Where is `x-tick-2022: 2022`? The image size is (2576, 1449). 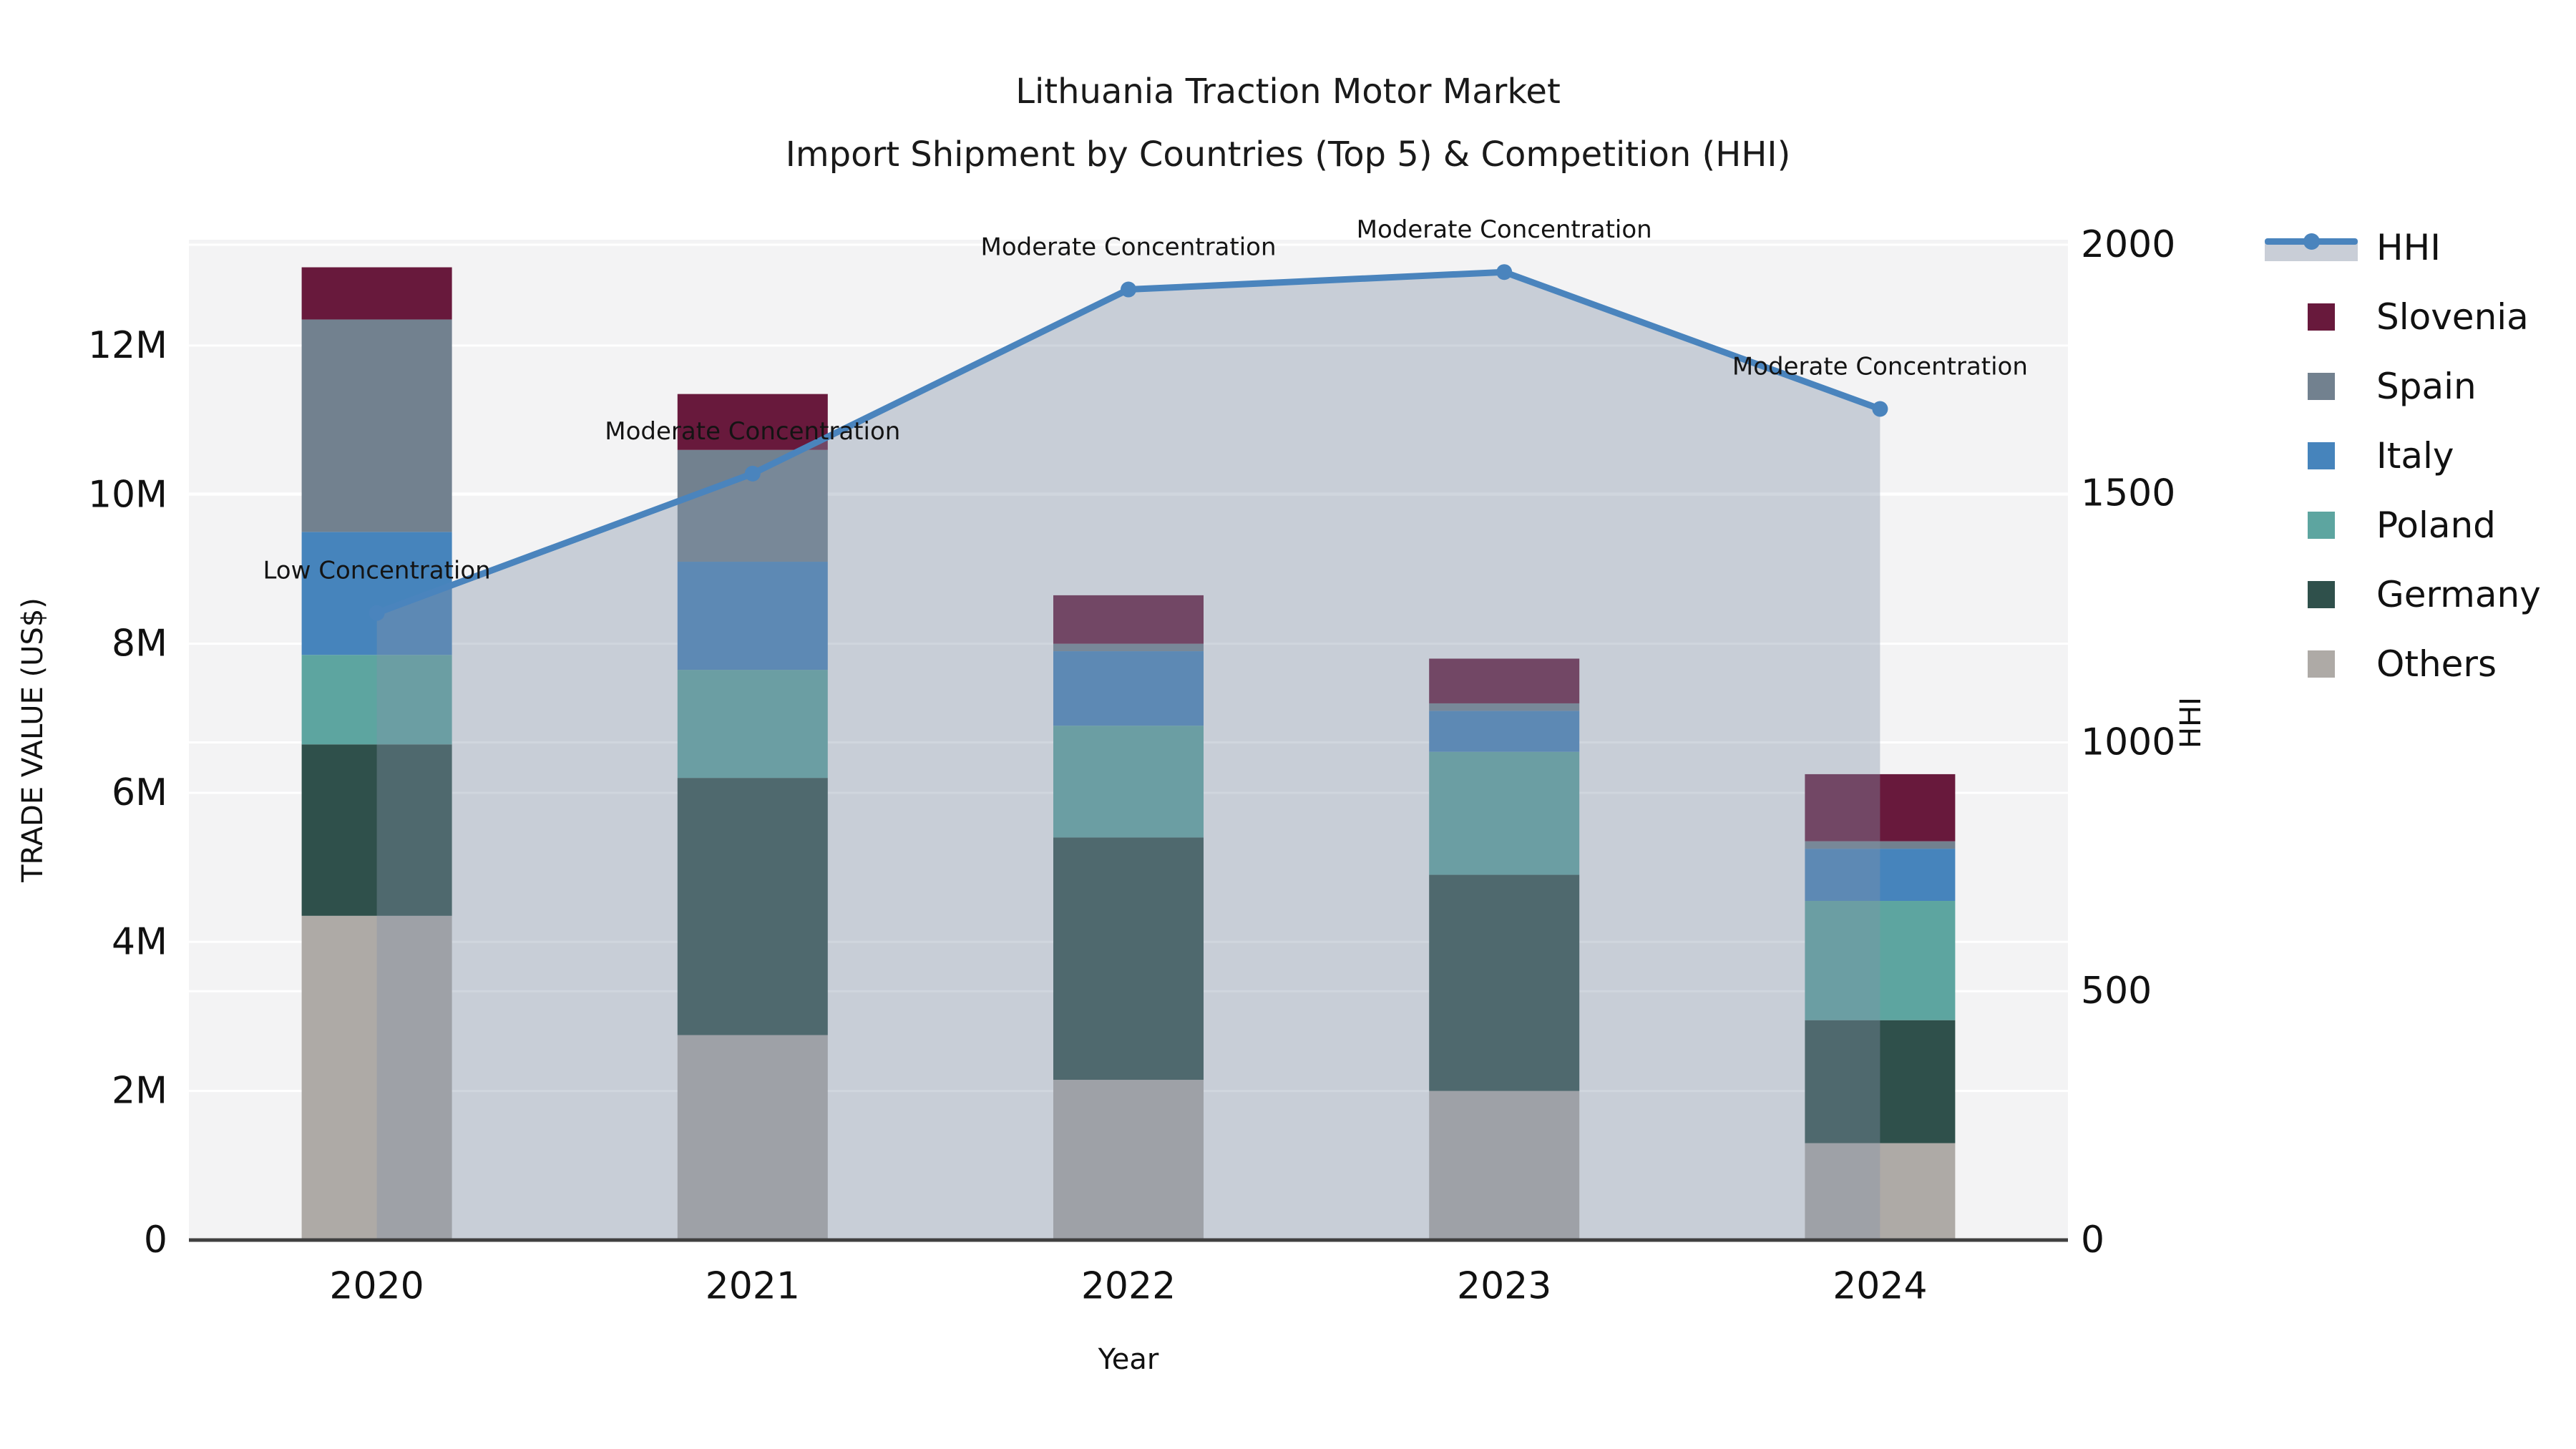 x-tick-2022: 2022 is located at coordinates (1128, 1286).